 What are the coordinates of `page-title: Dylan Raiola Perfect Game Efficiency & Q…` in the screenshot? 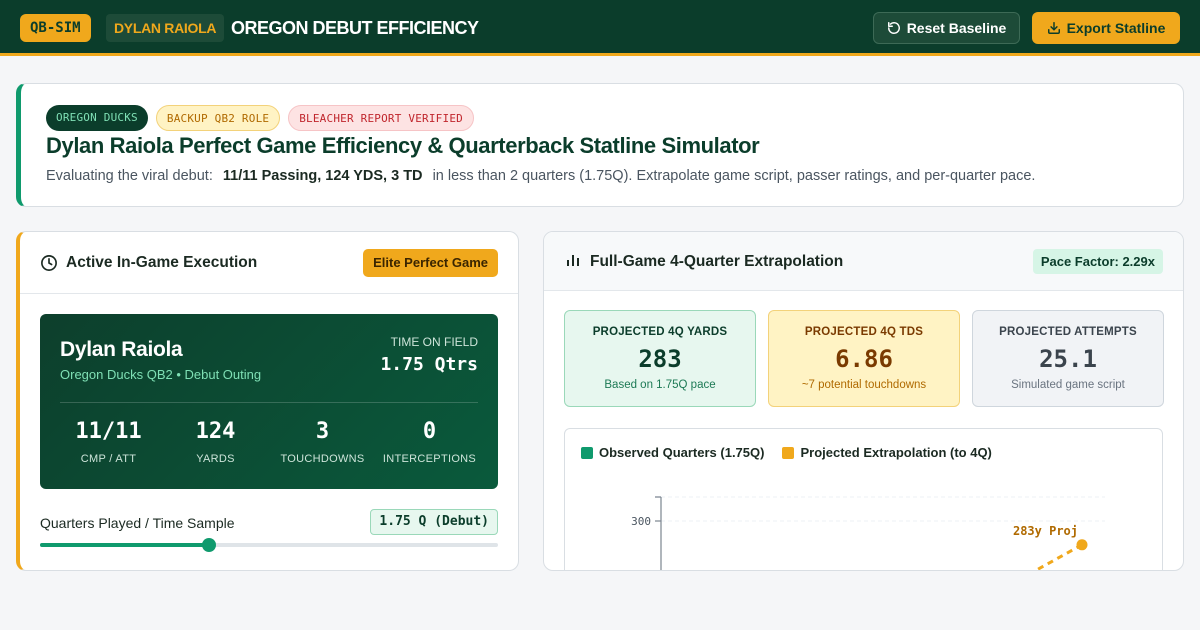 It's located at (403, 145).